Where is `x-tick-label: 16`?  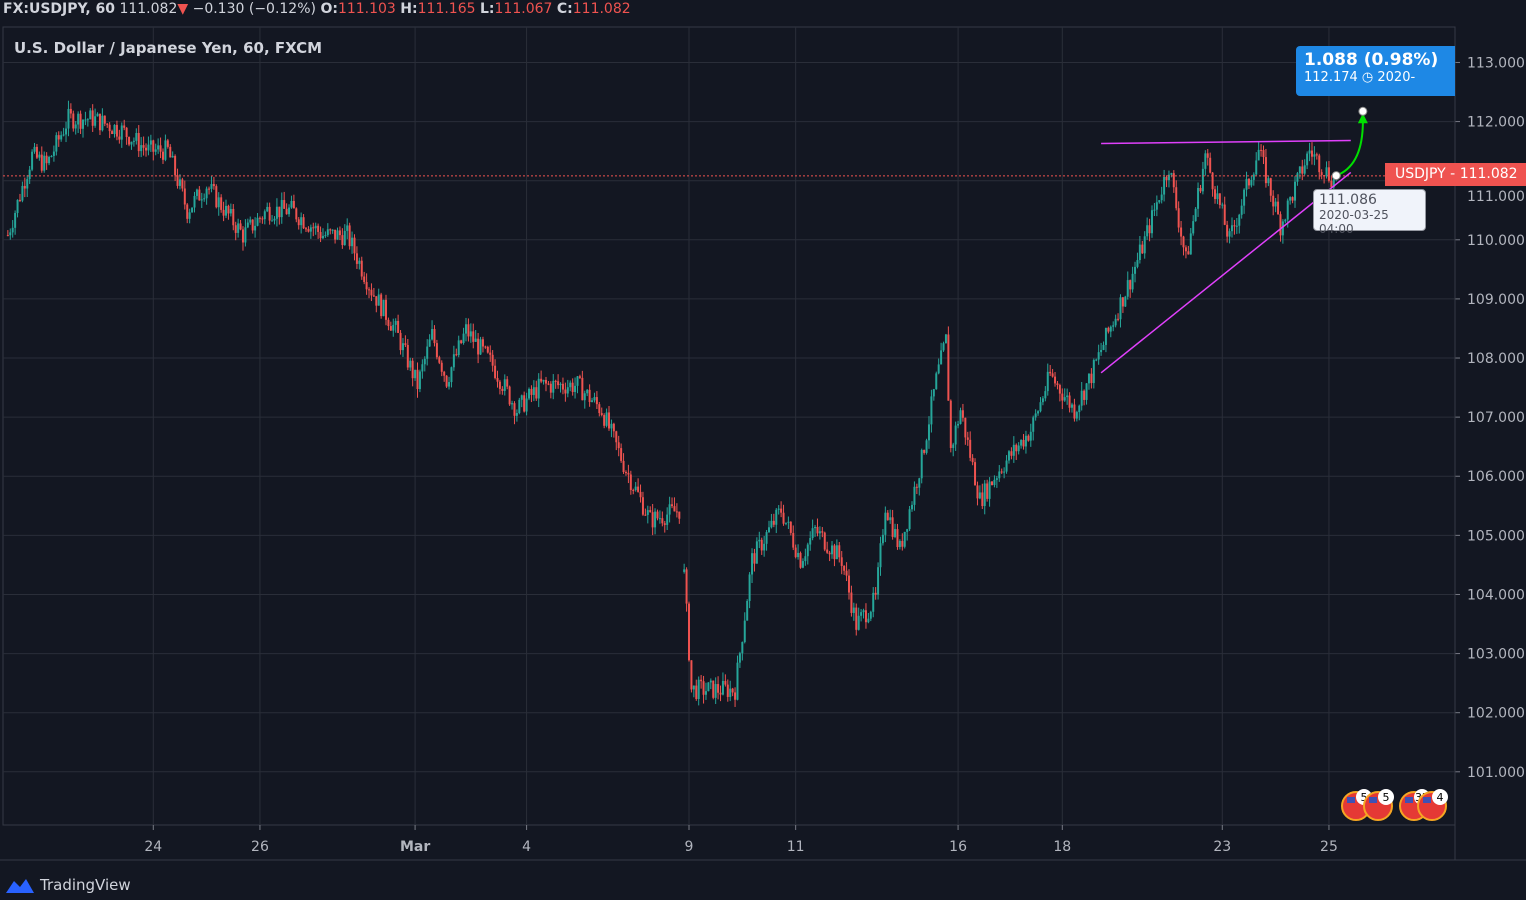
x-tick-label: 16 is located at coordinates (958, 847).